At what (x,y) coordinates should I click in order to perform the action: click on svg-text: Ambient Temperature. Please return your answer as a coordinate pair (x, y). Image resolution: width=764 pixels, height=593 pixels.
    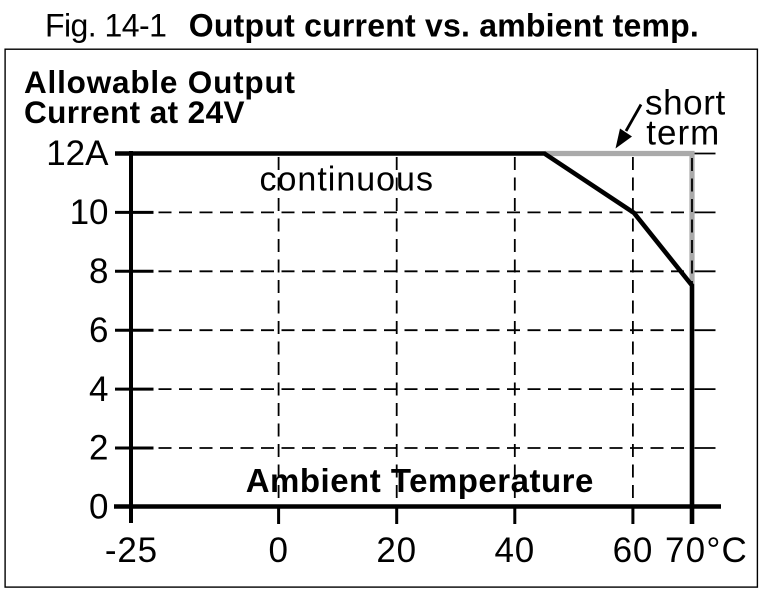
    Looking at the image, I should click on (420, 480).